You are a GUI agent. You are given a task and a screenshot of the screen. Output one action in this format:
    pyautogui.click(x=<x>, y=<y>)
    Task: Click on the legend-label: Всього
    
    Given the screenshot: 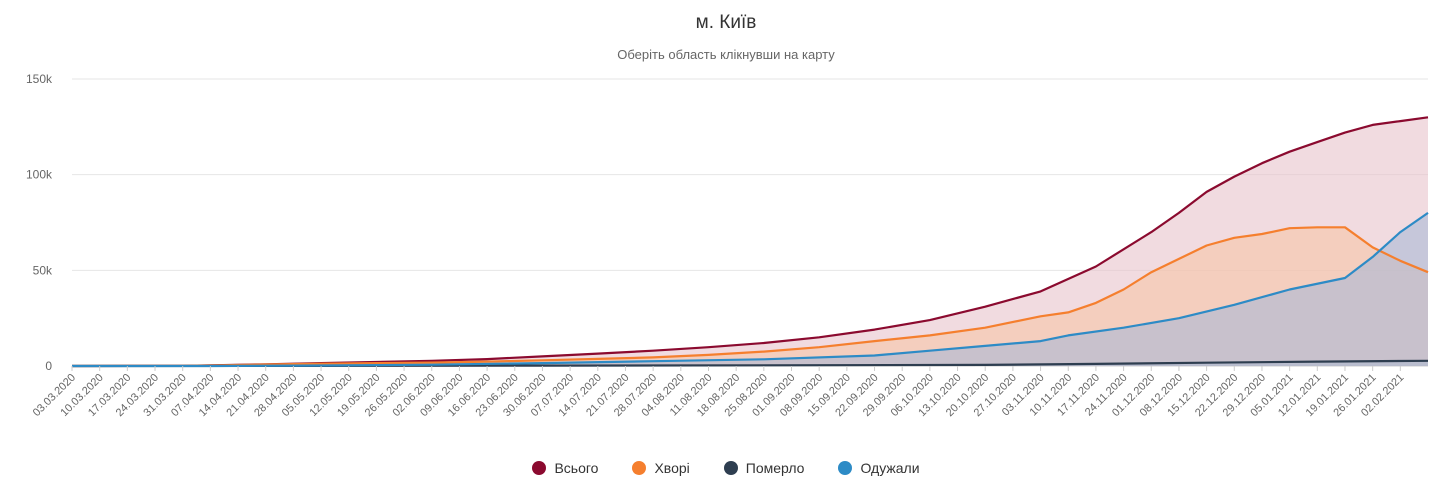 What is the action you would take?
    pyautogui.click(x=576, y=468)
    